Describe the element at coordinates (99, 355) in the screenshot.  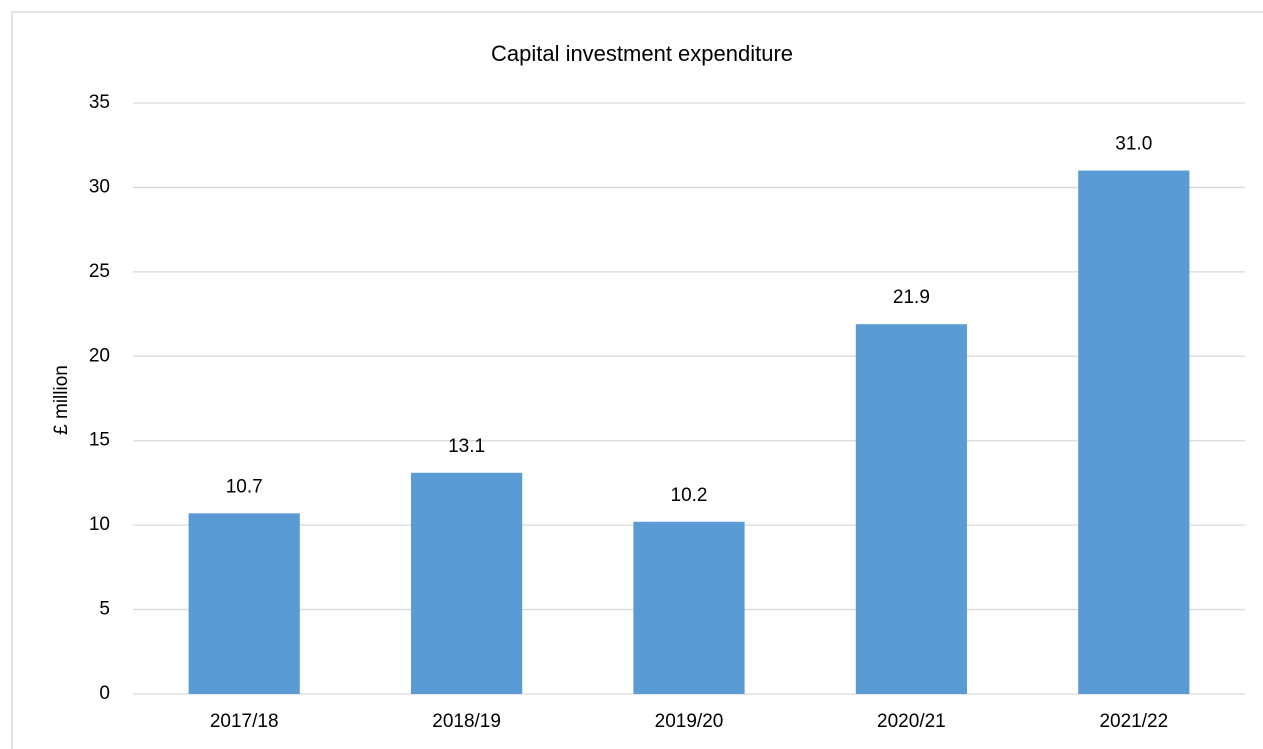
I see `y-tick-label: 20` at that location.